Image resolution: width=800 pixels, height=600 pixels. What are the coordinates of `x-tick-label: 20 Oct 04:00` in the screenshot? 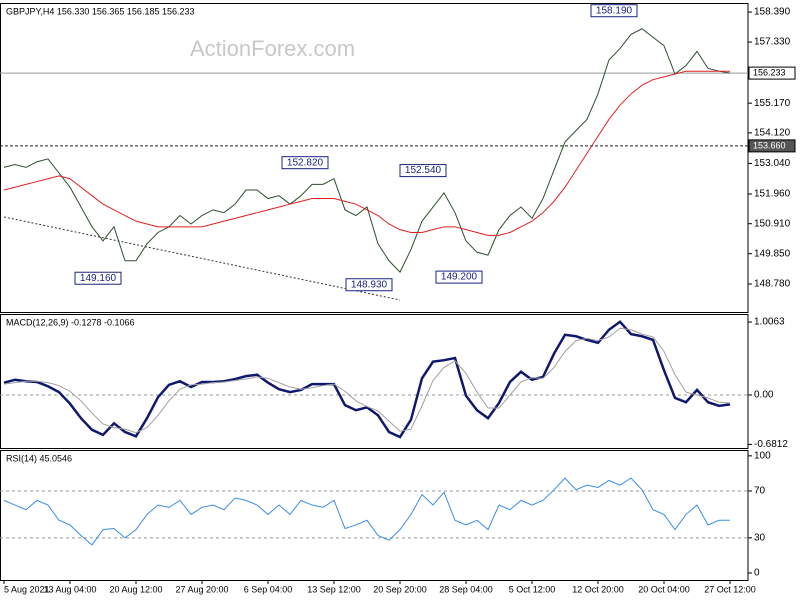 It's located at (664, 589).